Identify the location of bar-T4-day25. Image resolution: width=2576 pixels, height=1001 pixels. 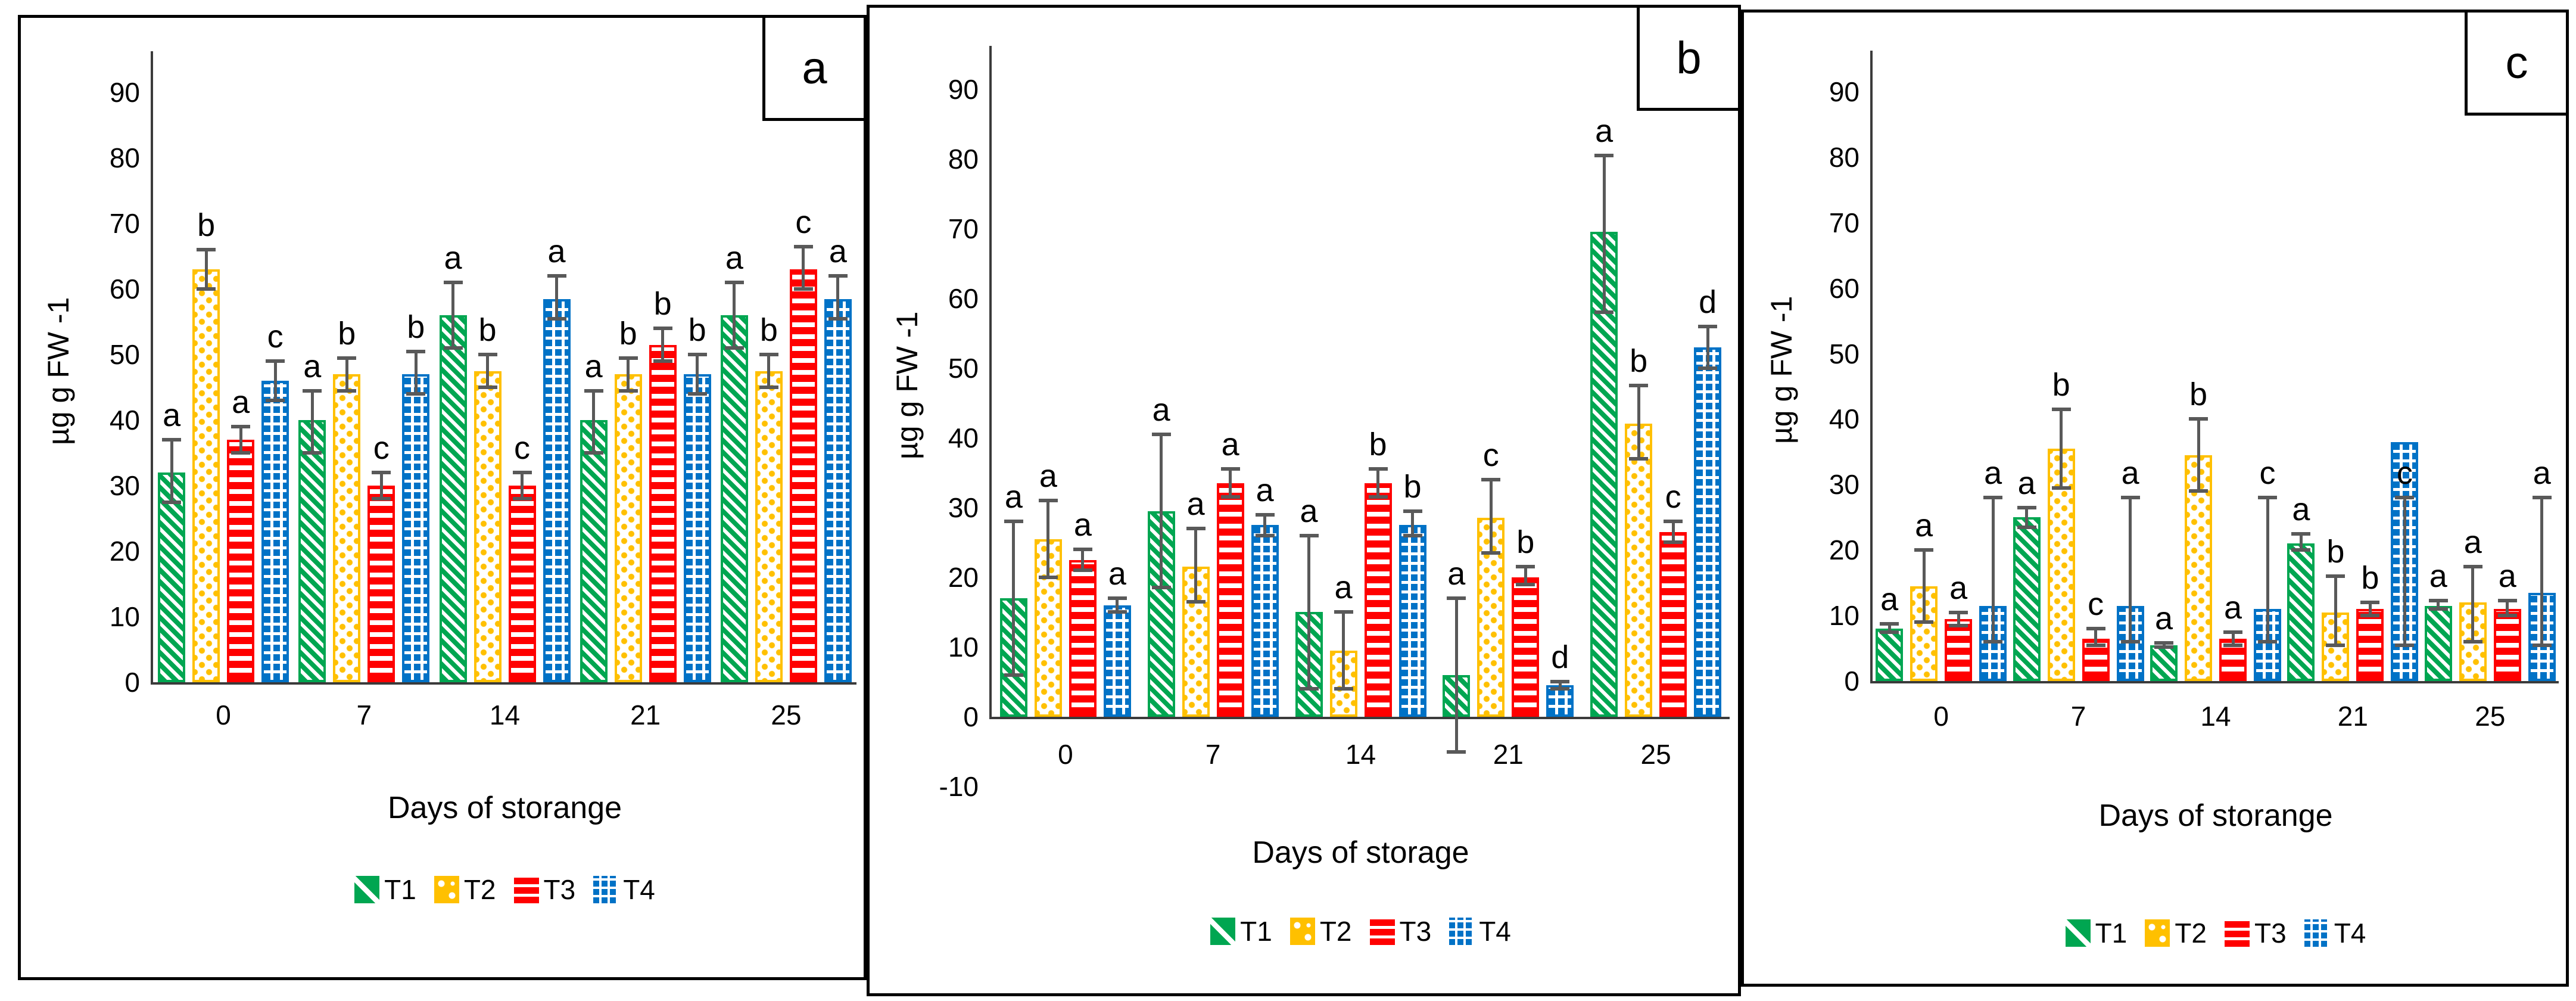
(838, 490).